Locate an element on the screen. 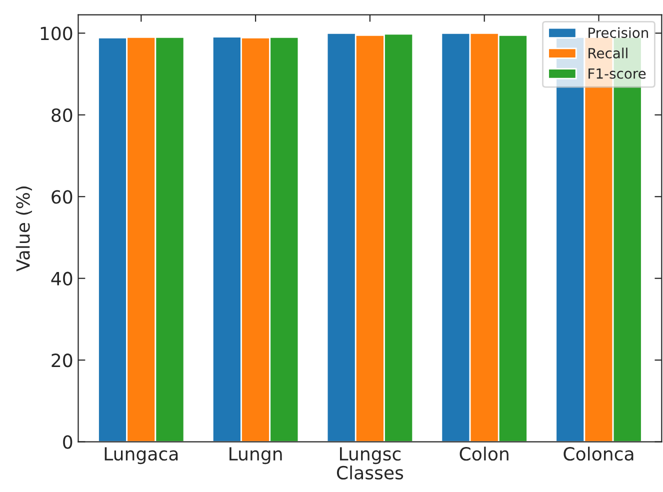 The width and height of the screenshot is (663, 492). y-tick-label: 20 is located at coordinates (62, 361).